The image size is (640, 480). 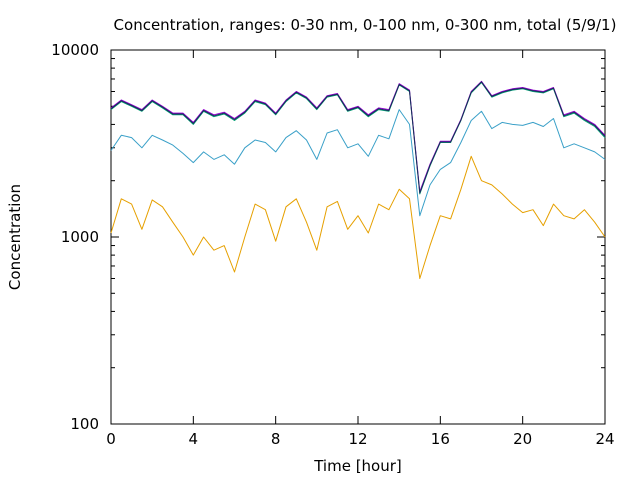 I want to click on y-tick-label: 100, so click(x=84, y=424).